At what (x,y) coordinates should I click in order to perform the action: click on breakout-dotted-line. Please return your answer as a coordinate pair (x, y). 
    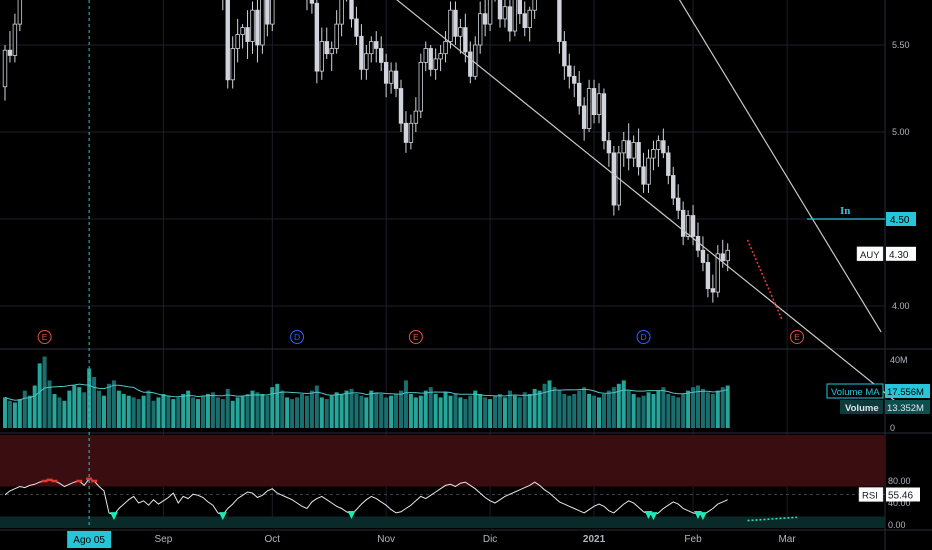
    Looking at the image, I should click on (764, 280).